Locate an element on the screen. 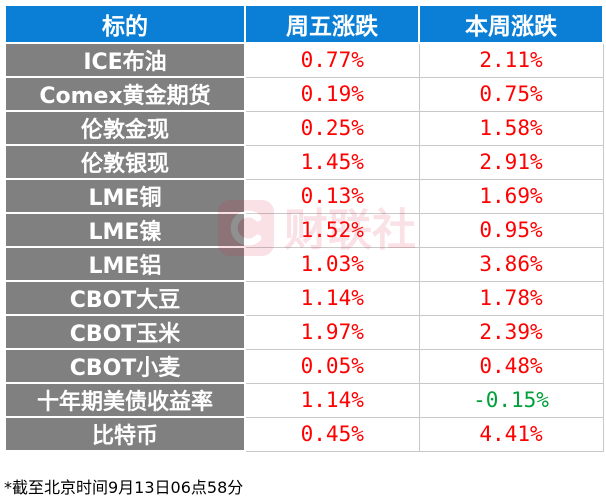  weekly-change-cell: 1.78% is located at coordinates (511, 298).